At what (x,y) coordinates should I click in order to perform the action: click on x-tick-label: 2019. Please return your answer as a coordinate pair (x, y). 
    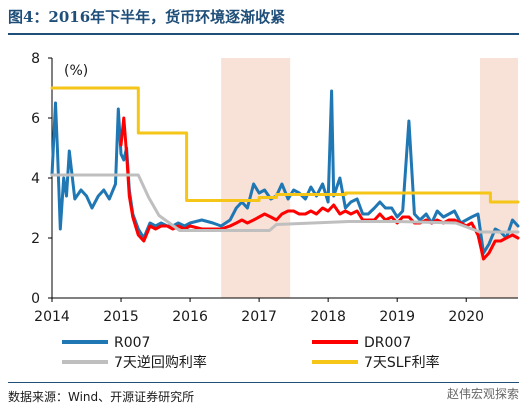
    Looking at the image, I should click on (397, 317).